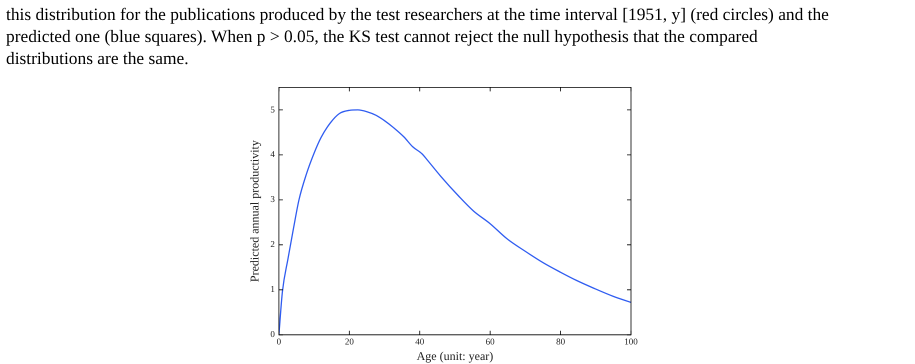 The height and width of the screenshot is (364, 915). Describe the element at coordinates (272, 244) in the screenshot. I see `y-tick-label: 2` at that location.